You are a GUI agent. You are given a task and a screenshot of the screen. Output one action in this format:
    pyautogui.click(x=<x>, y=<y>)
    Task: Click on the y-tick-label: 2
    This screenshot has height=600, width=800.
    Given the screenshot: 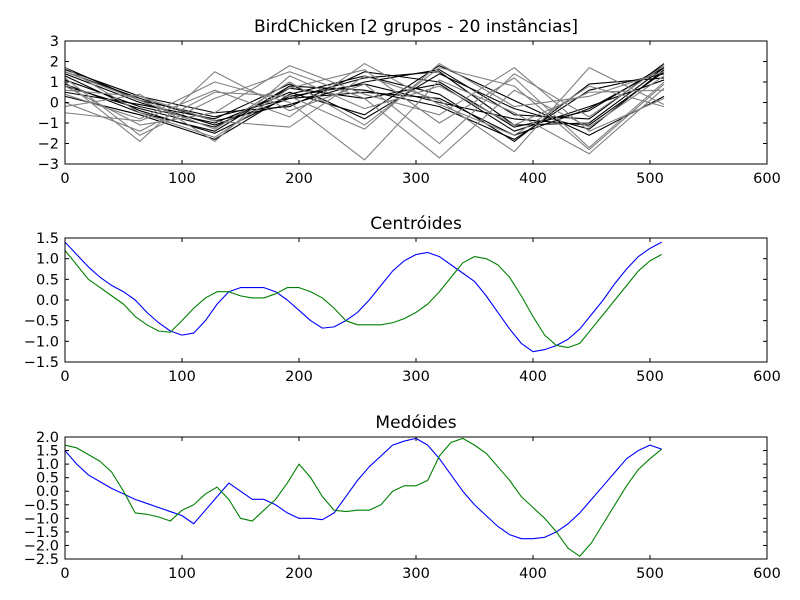 What is the action you would take?
    pyautogui.click(x=54, y=63)
    